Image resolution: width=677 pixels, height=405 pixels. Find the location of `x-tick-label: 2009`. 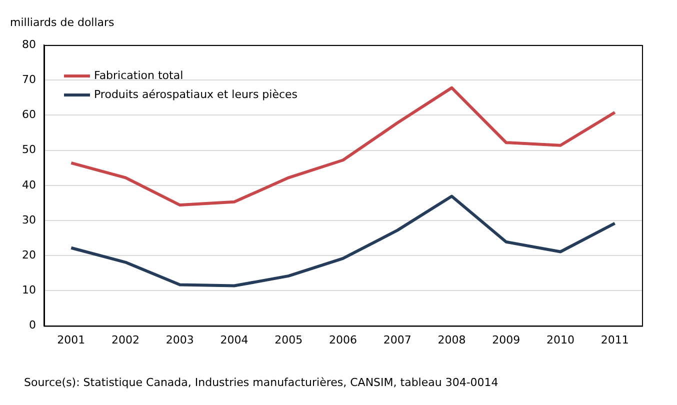

x-tick-label: 2009 is located at coordinates (506, 339).